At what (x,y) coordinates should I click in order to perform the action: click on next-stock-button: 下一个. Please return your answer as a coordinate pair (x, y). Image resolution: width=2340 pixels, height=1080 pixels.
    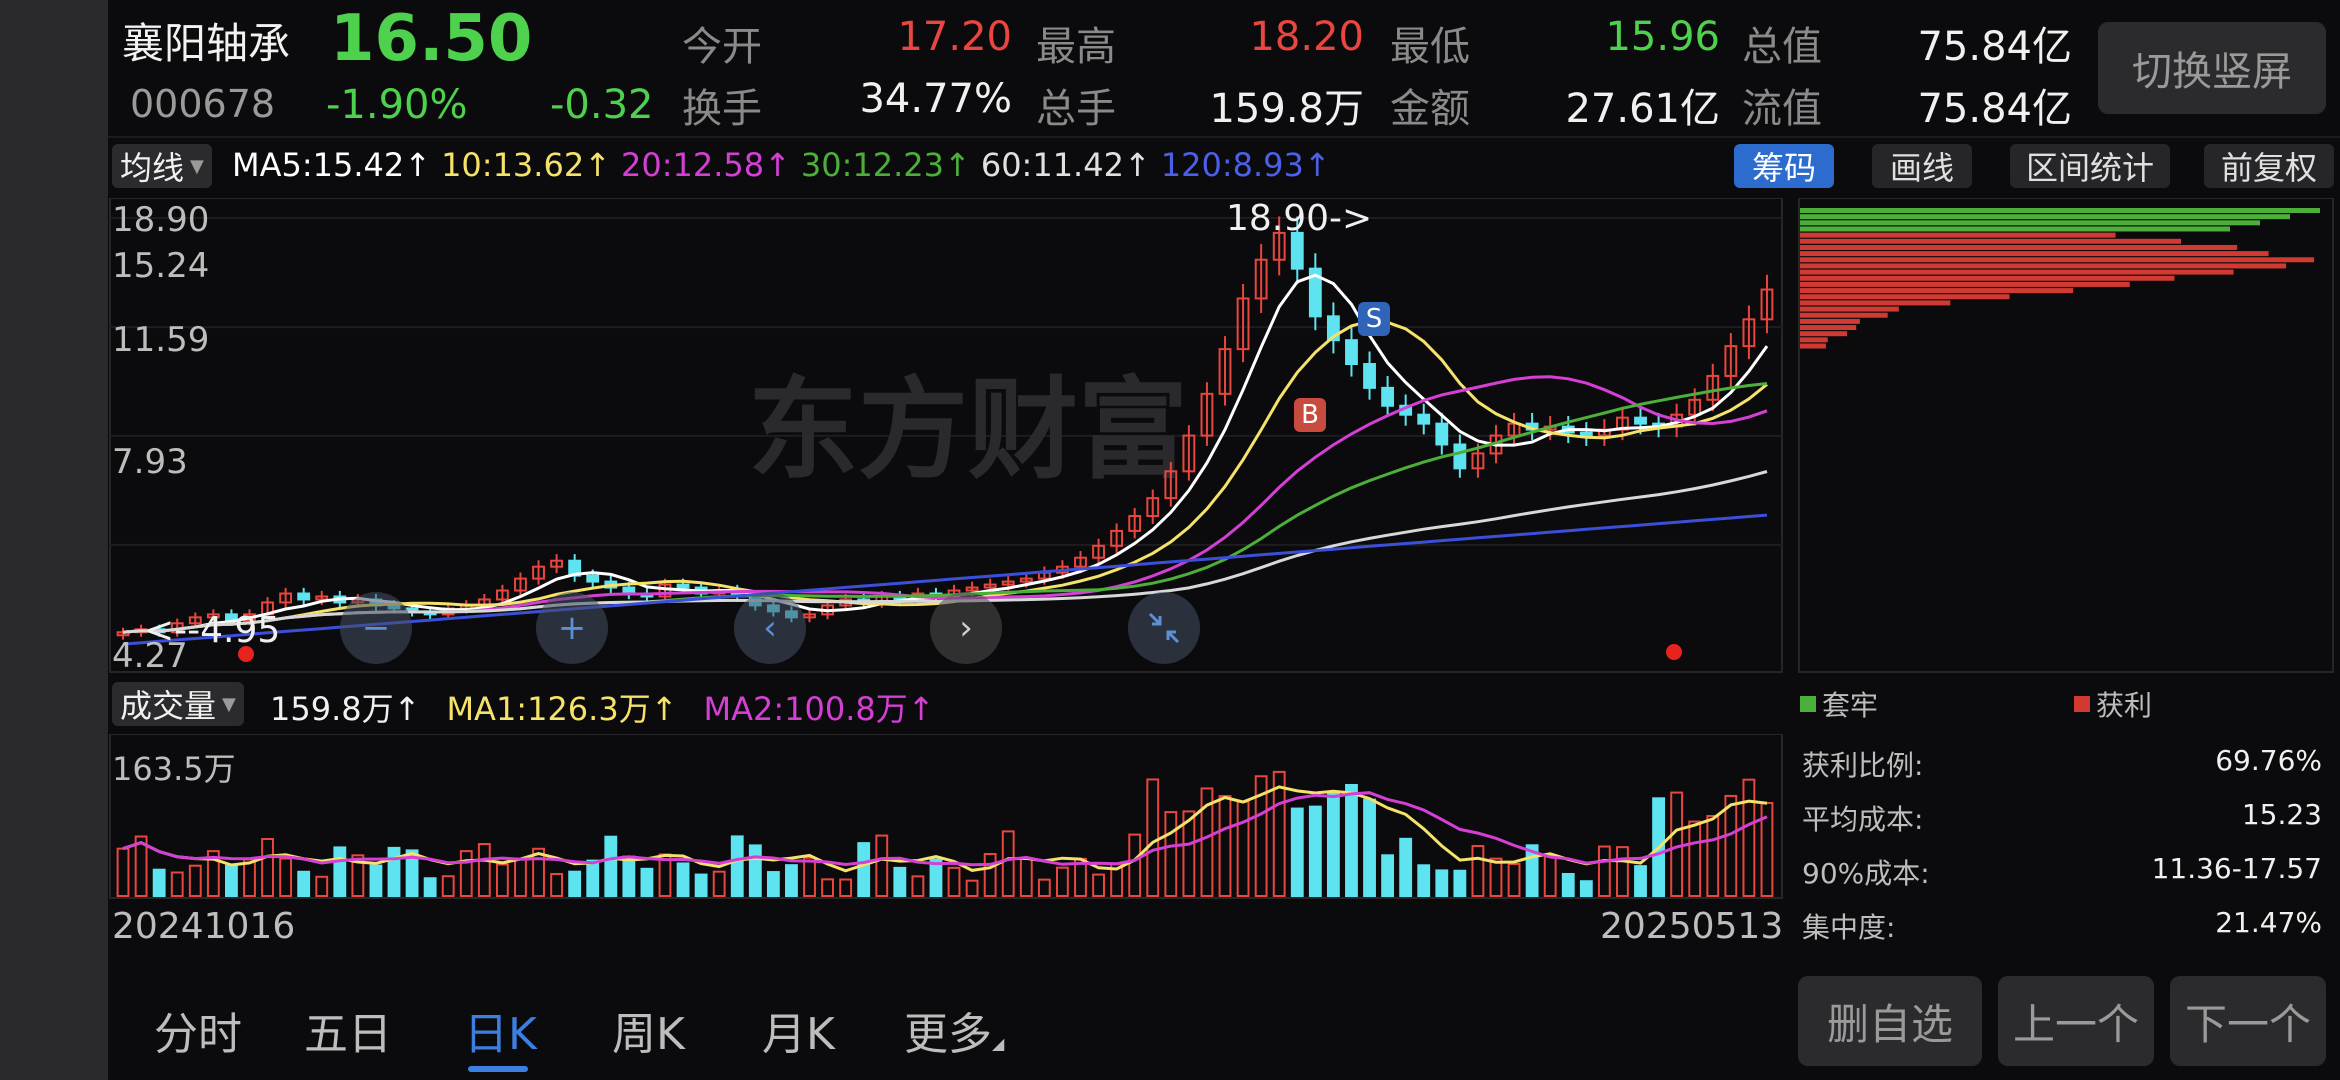
    Looking at the image, I should click on (2248, 1021).